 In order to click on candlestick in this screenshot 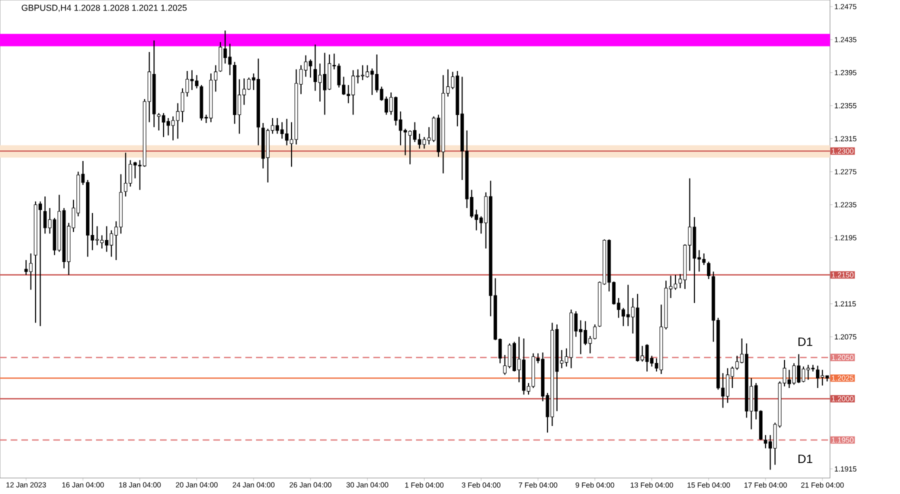, I will do `click(708, 270)`.